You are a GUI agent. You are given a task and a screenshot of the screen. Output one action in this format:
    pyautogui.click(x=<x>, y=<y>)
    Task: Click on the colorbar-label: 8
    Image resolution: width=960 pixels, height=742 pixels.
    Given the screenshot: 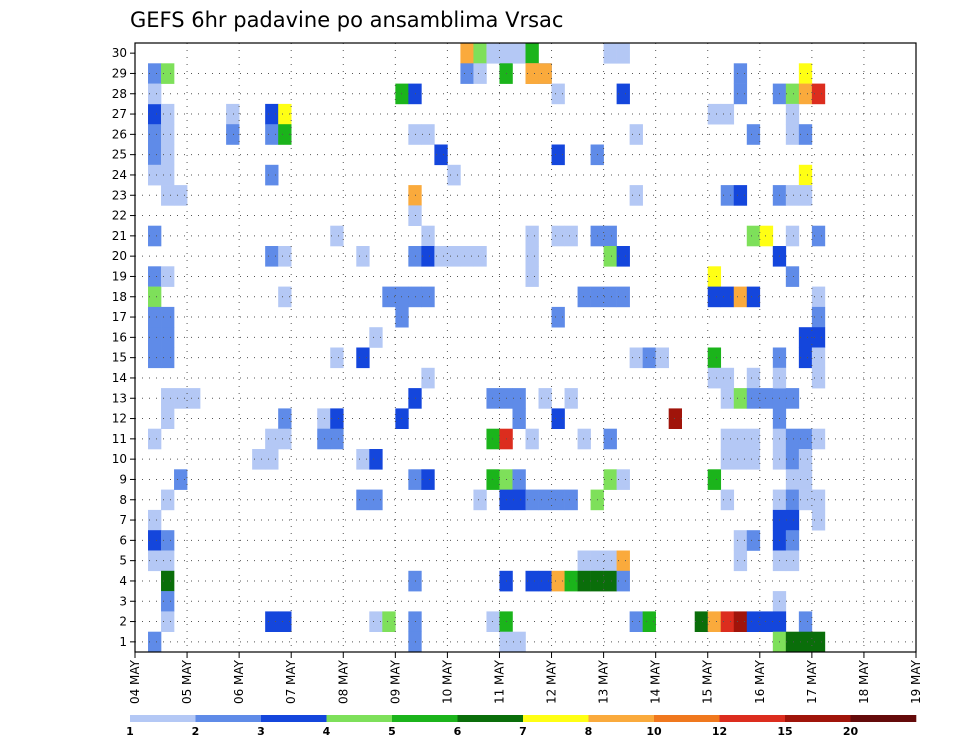 What is the action you would take?
    pyautogui.click(x=589, y=731)
    